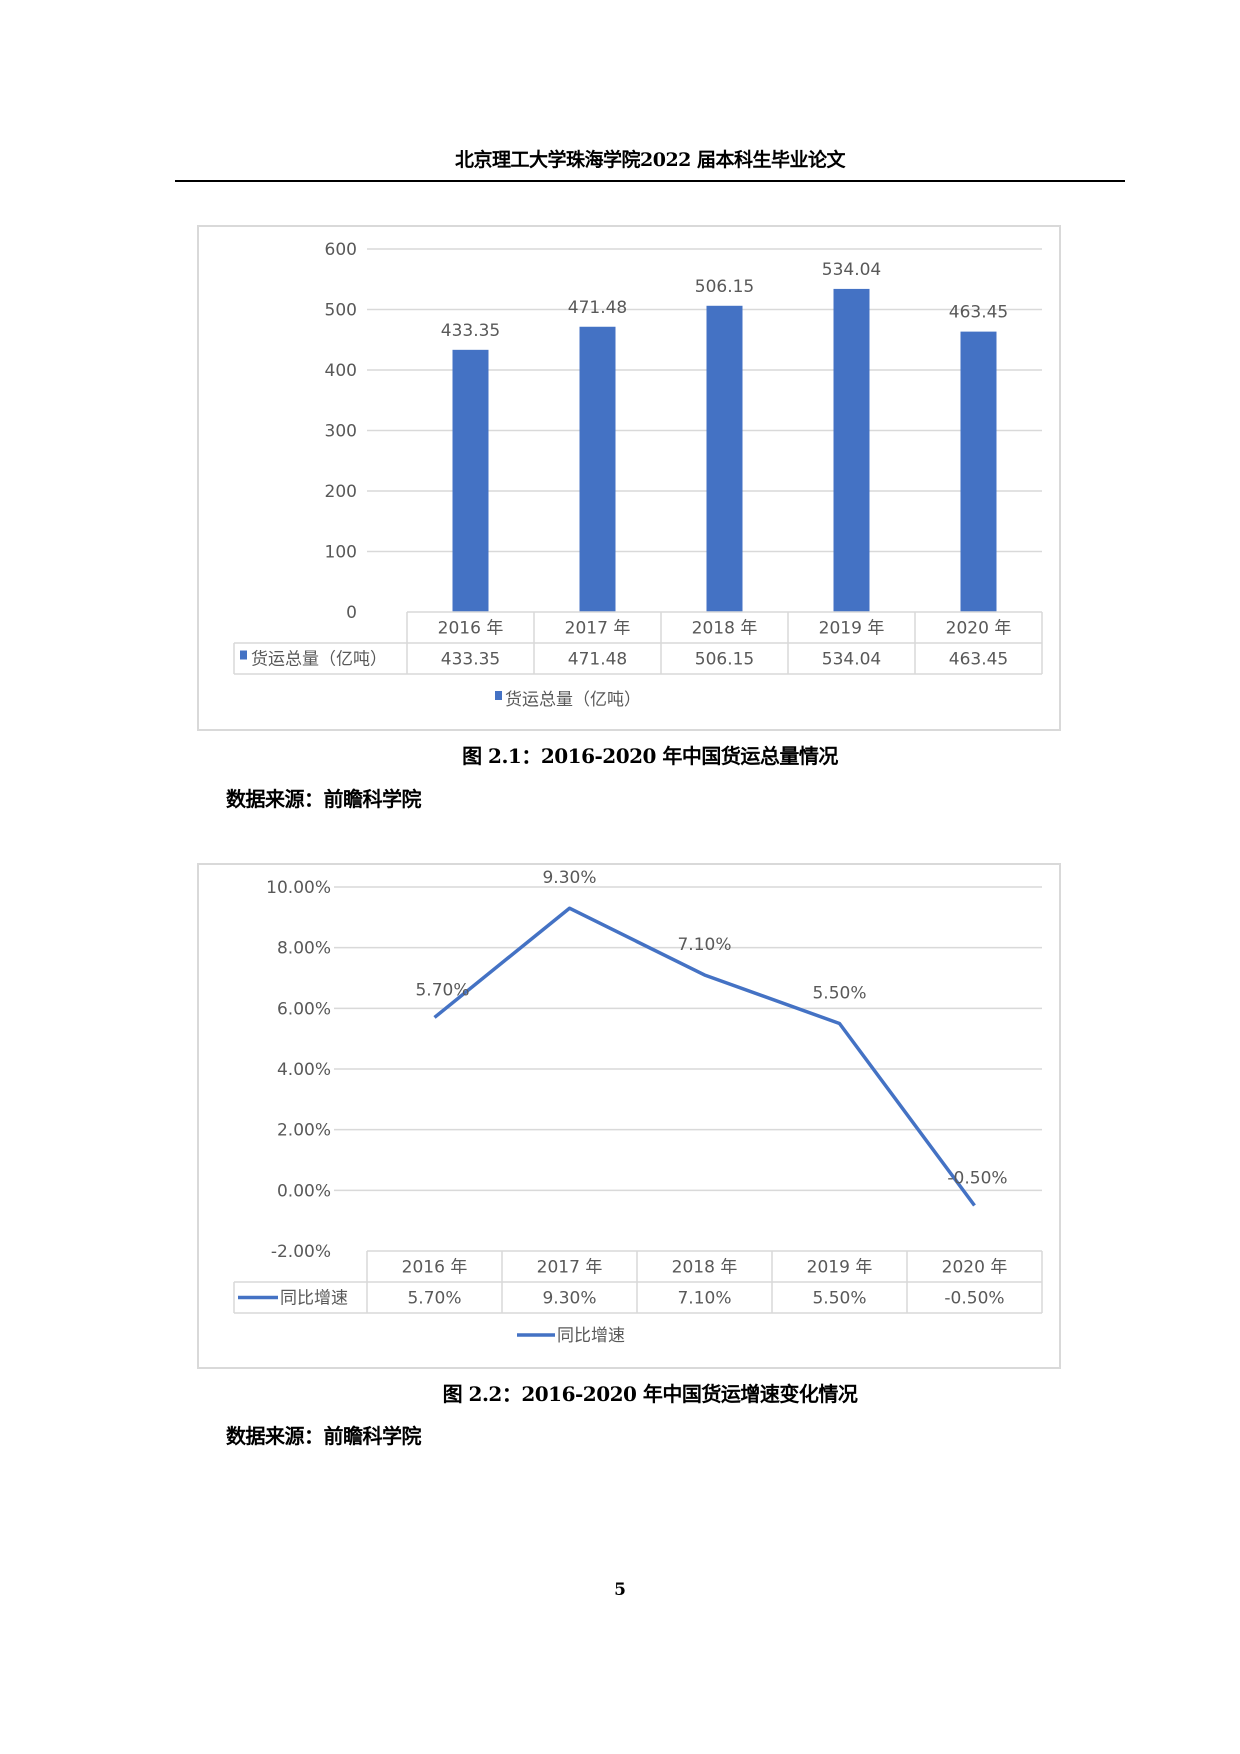 The width and height of the screenshot is (1240, 1754). I want to click on table-value-cell: 534.04, so click(851, 660).